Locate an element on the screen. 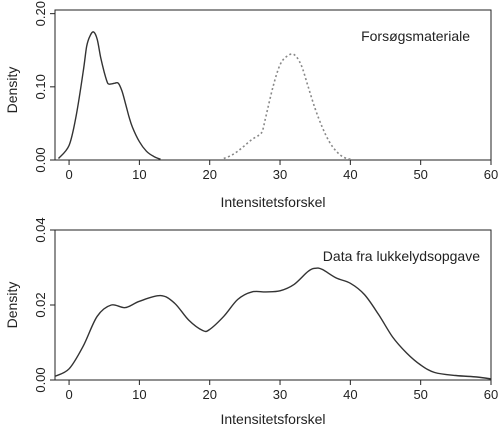 The width and height of the screenshot is (500, 428). density-curve-solid is located at coordinates (109, 95).